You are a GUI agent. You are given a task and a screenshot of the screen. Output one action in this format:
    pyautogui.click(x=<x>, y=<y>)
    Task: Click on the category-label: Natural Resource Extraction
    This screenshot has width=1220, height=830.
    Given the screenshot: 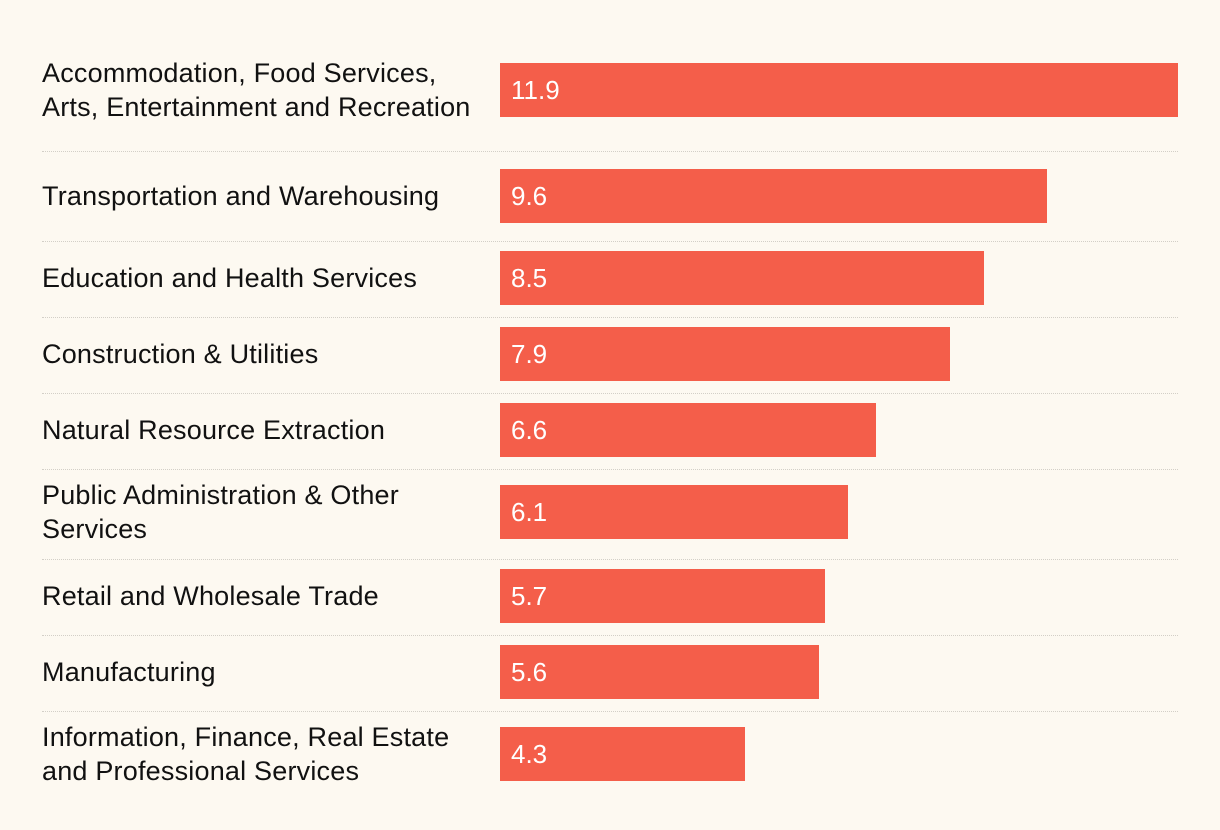 What is the action you would take?
    pyautogui.click(x=214, y=430)
    